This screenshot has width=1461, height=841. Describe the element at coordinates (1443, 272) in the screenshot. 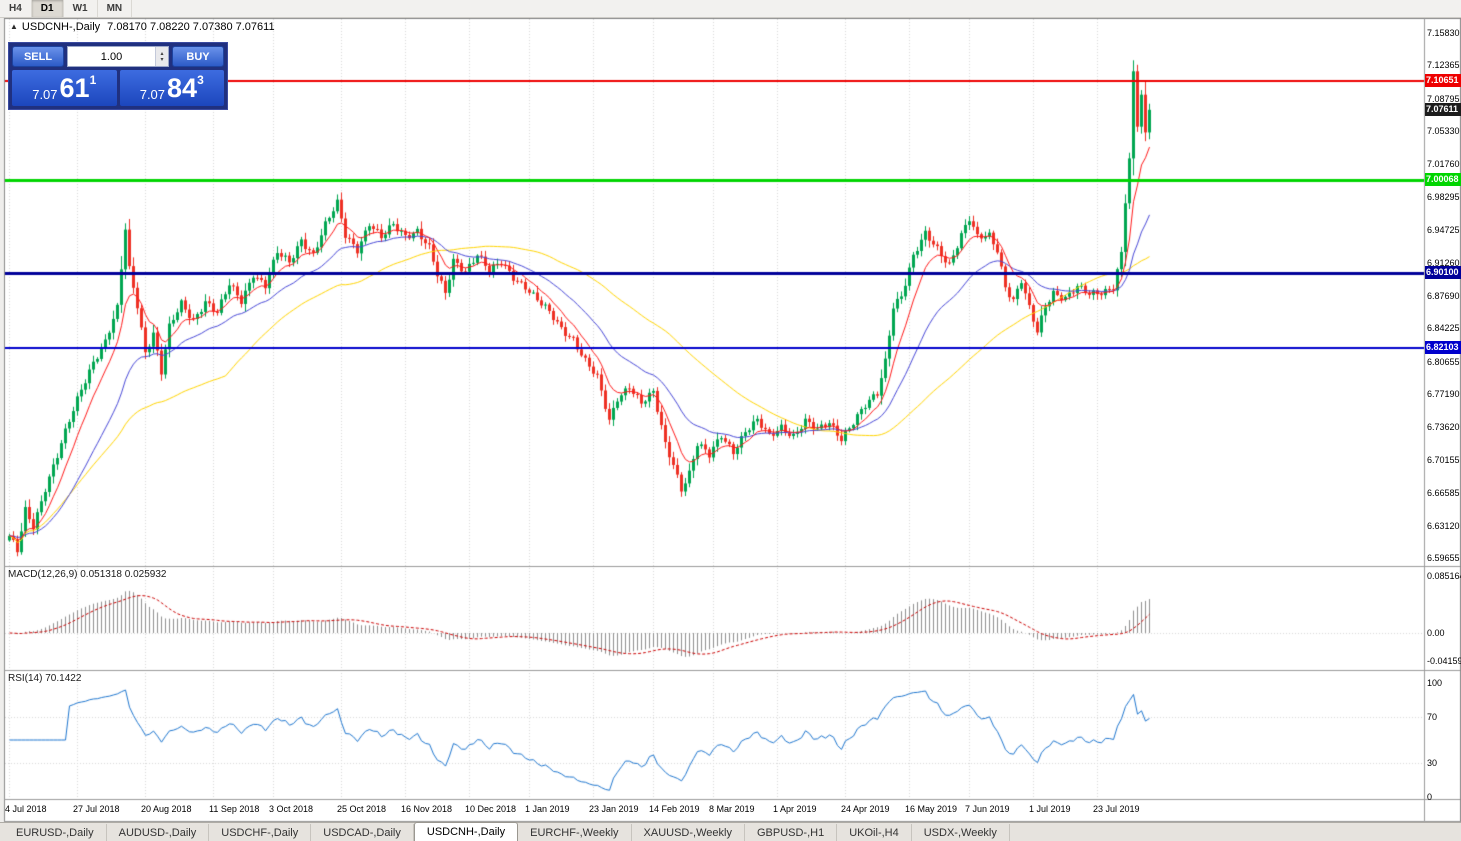

I see `hline-price-tag: 6.90100` at that location.